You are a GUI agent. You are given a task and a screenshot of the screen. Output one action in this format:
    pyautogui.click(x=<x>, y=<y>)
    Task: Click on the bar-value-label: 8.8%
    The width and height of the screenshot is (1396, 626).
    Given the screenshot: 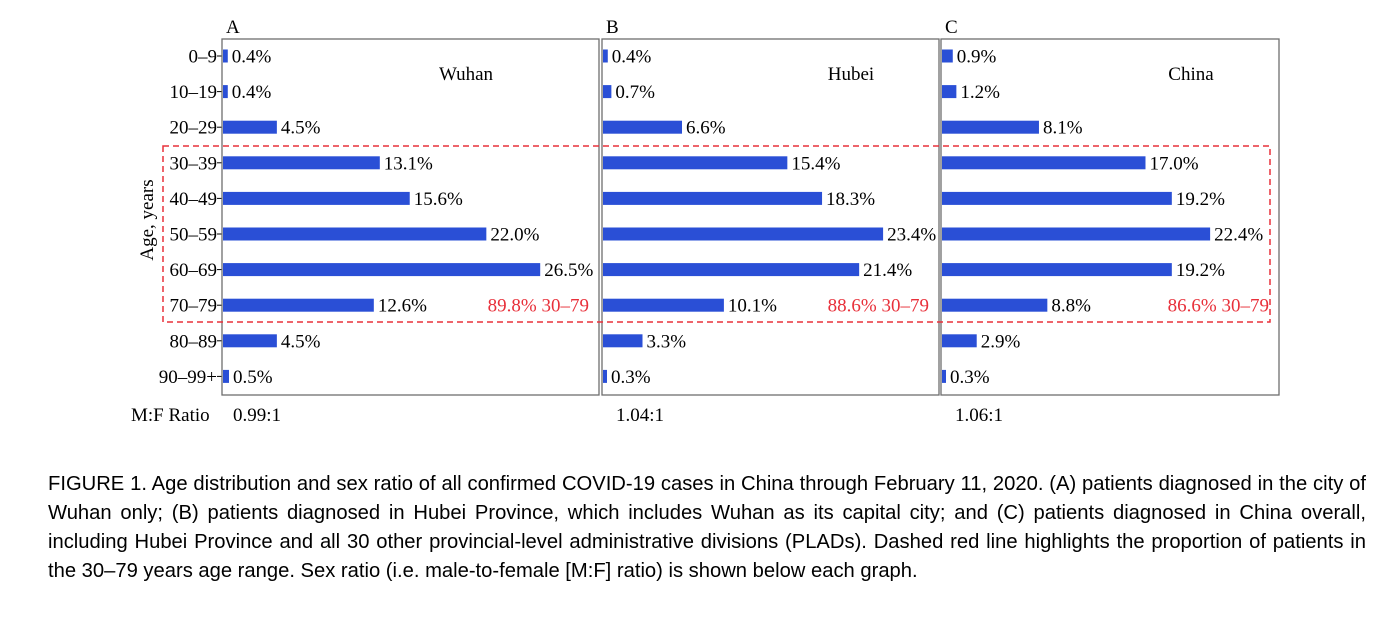 What is the action you would take?
    pyautogui.click(x=1071, y=306)
    